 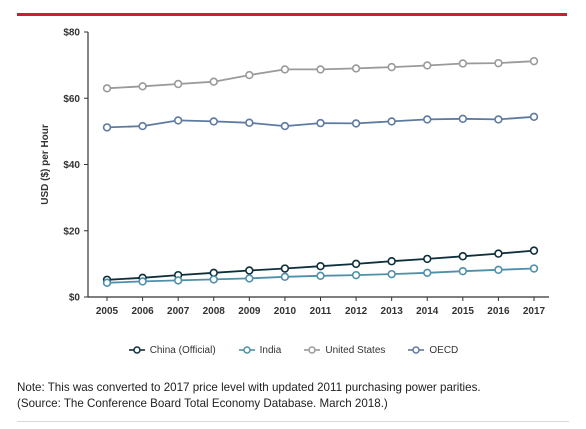 I want to click on x-tick-label: 2010, so click(x=285, y=311).